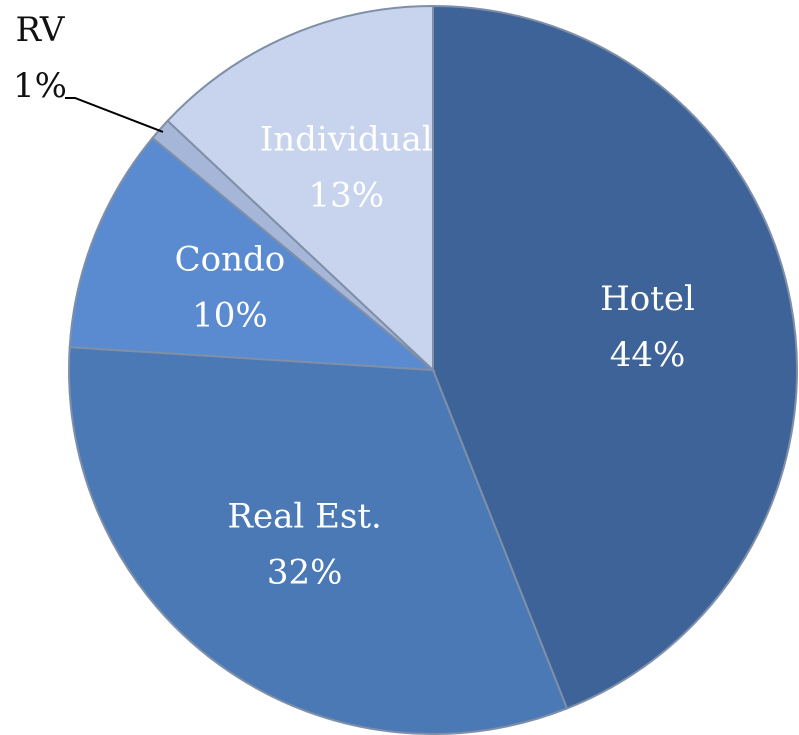 The width and height of the screenshot is (799, 735). I want to click on pie-slice, so click(252, 254).